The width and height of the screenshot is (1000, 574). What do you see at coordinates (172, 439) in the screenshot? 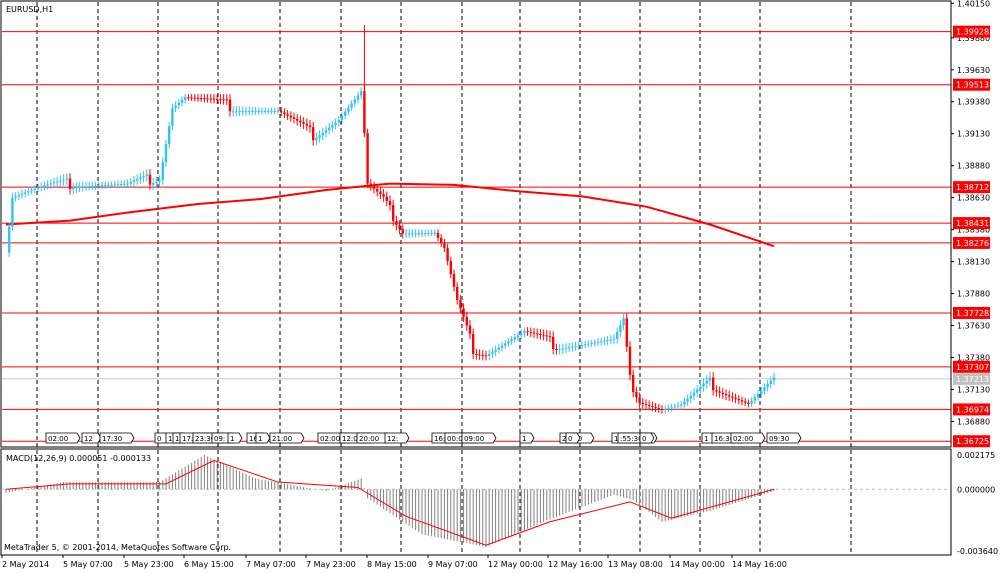
I see `event-flag-label: 11` at bounding box center [172, 439].